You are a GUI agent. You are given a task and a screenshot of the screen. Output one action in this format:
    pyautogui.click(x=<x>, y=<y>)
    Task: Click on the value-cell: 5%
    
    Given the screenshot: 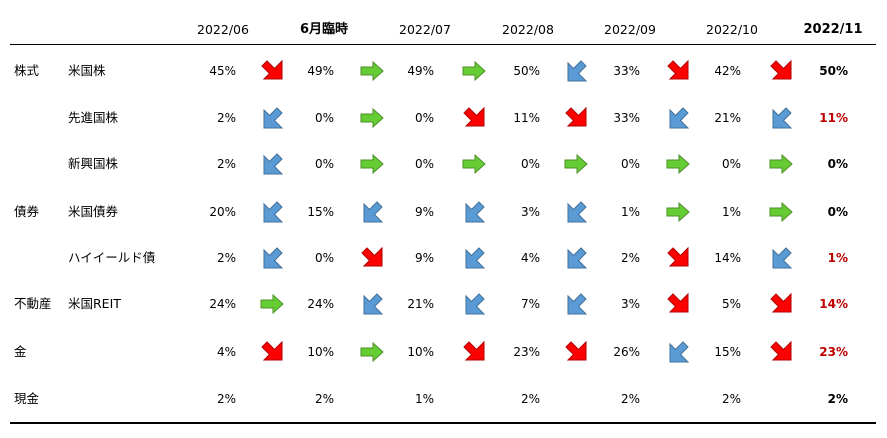 What is the action you would take?
    pyautogui.click(x=731, y=304)
    